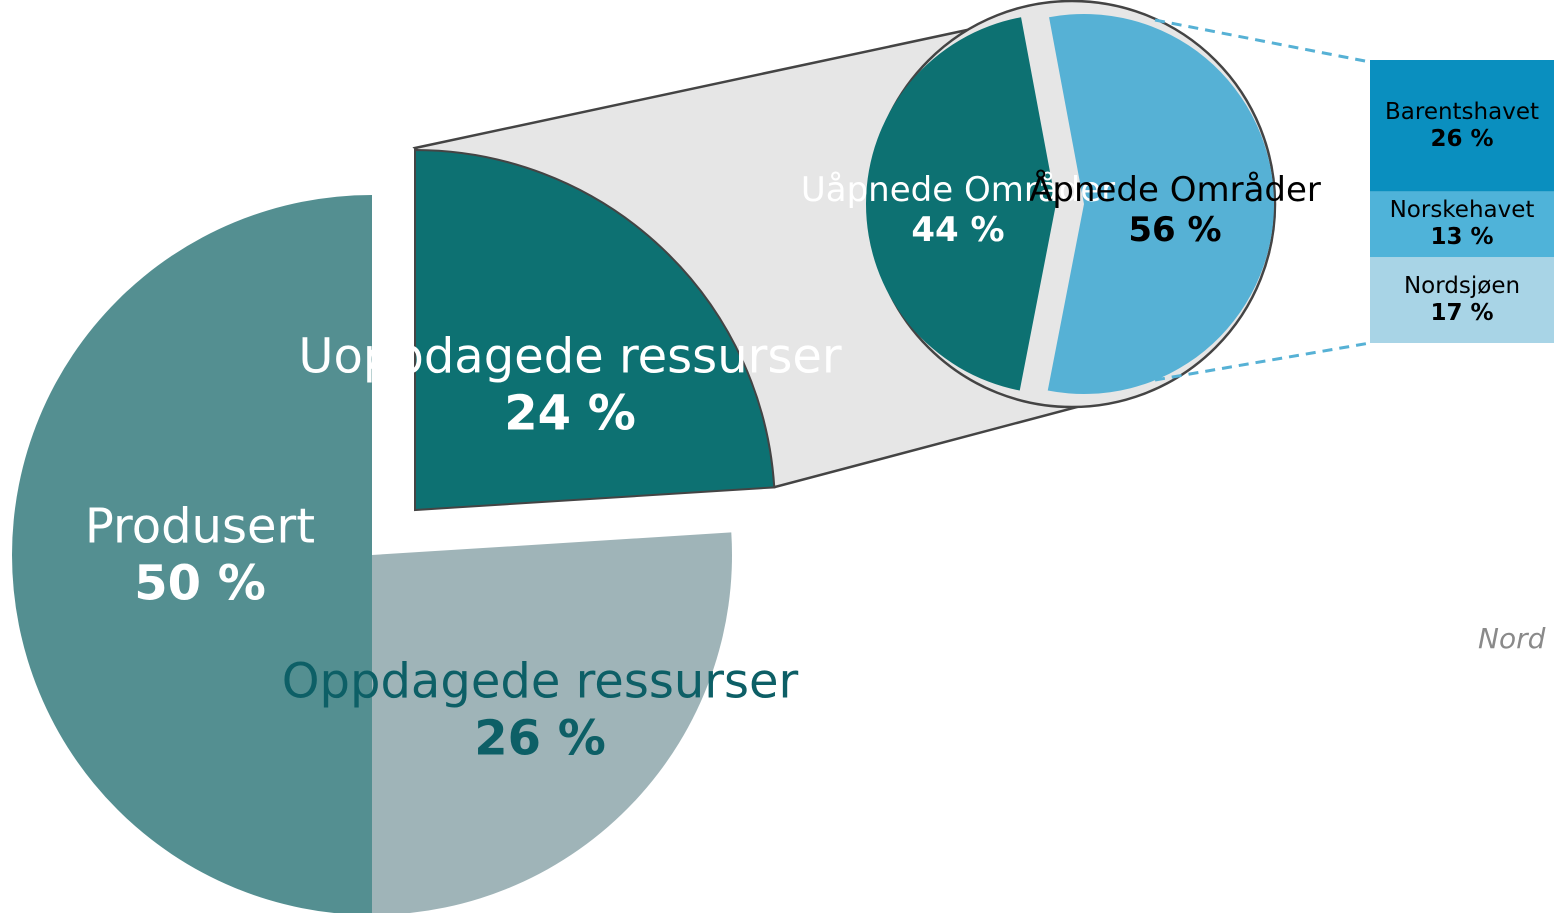 The width and height of the screenshot is (1554, 913). Describe the element at coordinates (570, 413) in the screenshot. I see `value-label: 24 %` at that location.